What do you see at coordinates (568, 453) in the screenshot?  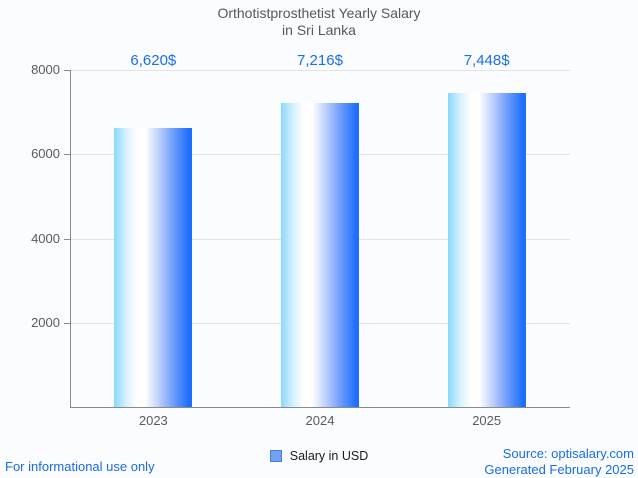 I see `source-link: Source: optisalary.com` at bounding box center [568, 453].